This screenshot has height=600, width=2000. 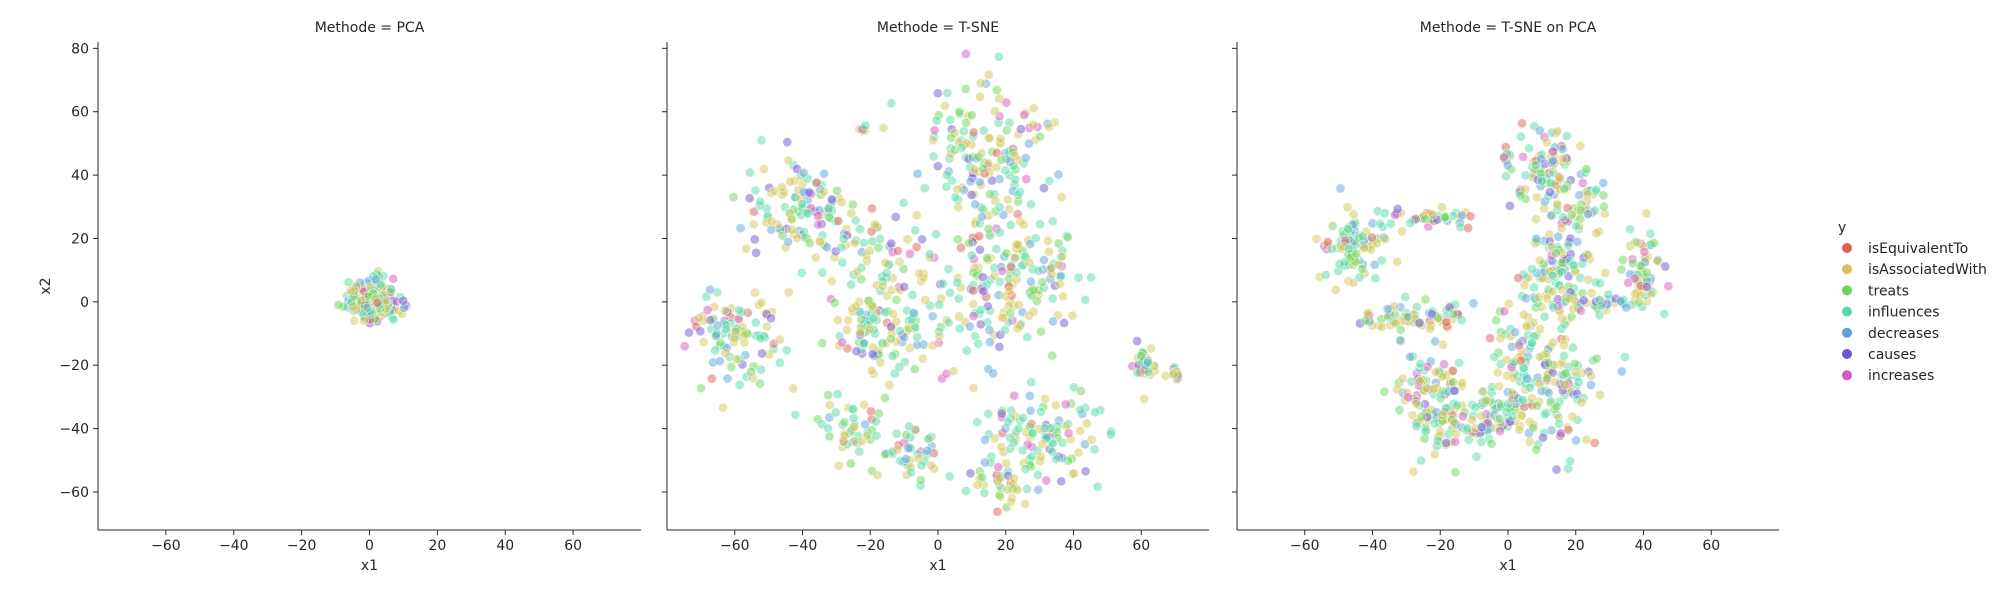 What do you see at coordinates (46, 285) in the screenshot?
I see `y-axis-label: x2` at bounding box center [46, 285].